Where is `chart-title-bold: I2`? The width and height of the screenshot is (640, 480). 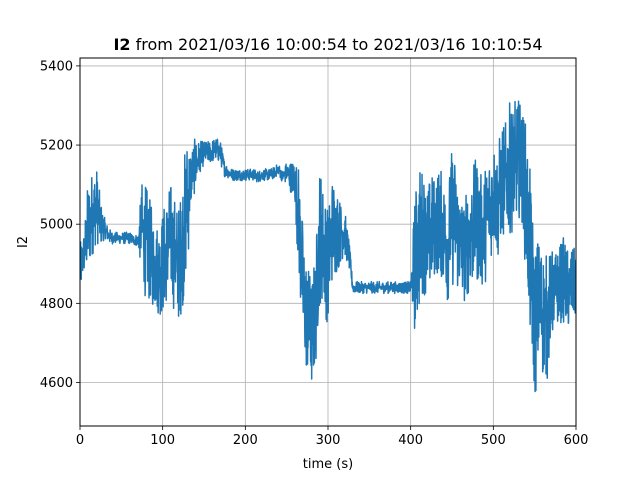
chart-title-bold: I2 is located at coordinates (121, 44).